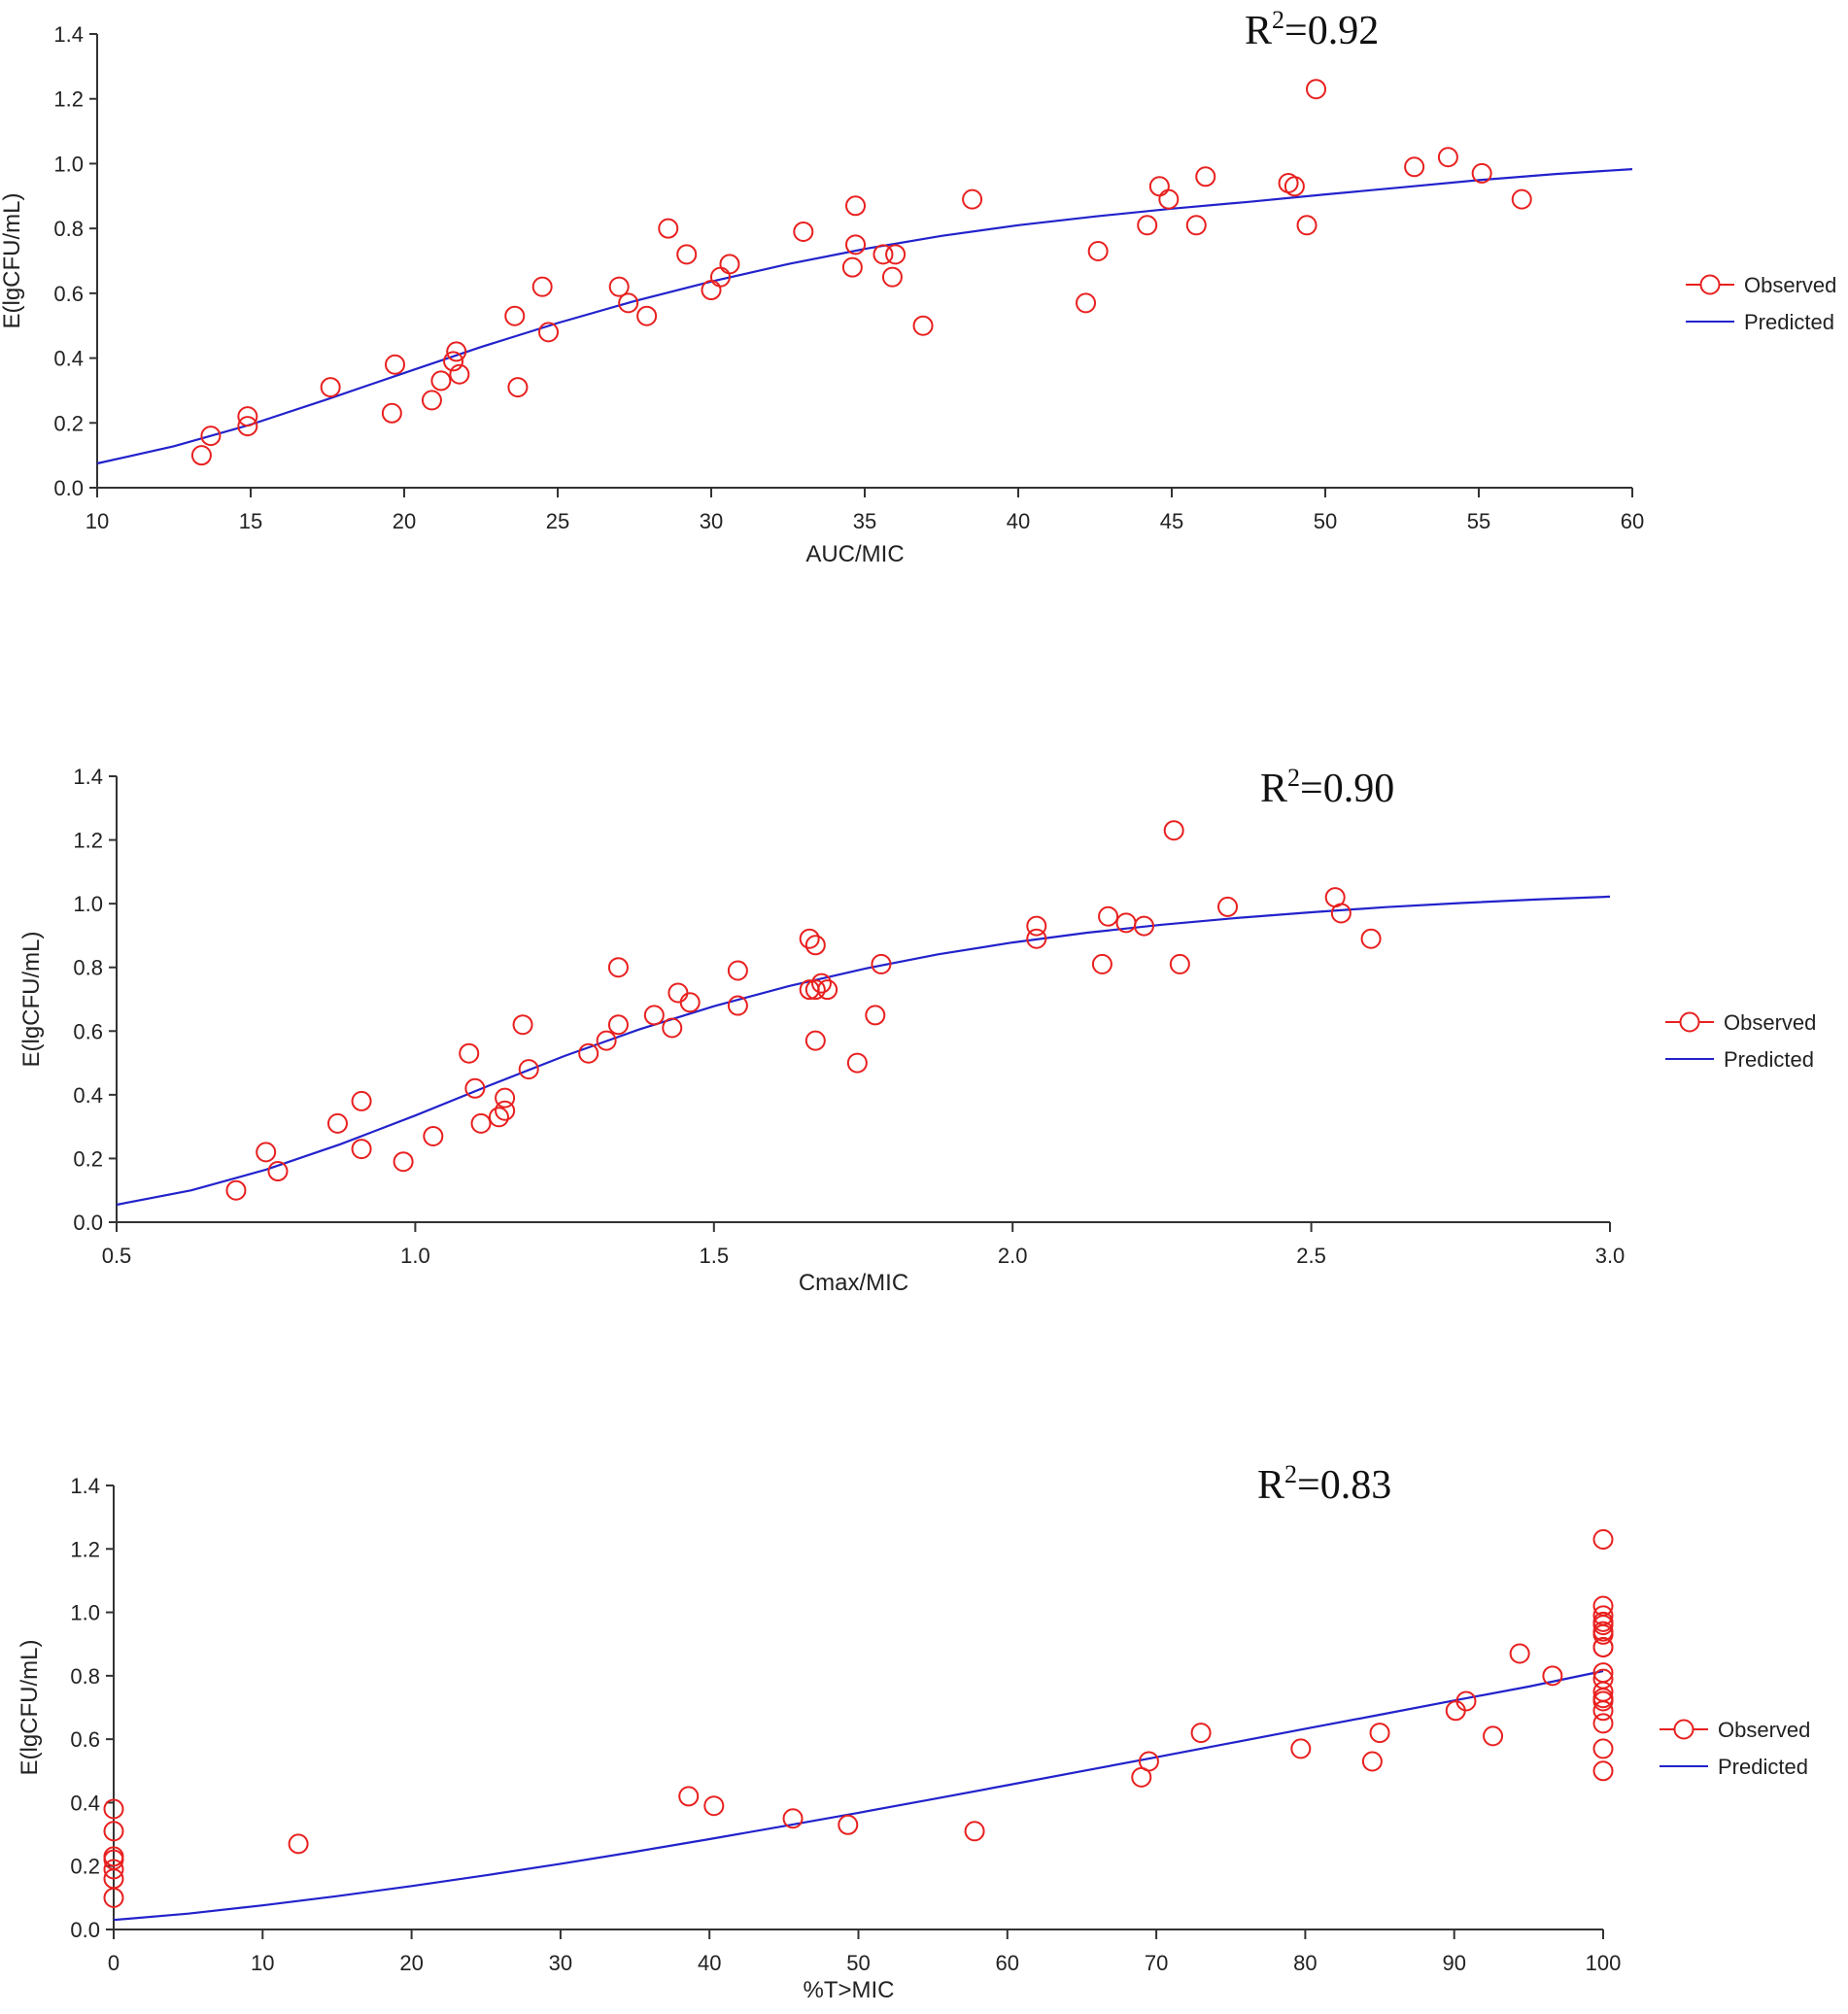 This screenshot has width=1848, height=2014. What do you see at coordinates (715, 1256) in the screenshot?
I see `x-tick-label: 1.5` at bounding box center [715, 1256].